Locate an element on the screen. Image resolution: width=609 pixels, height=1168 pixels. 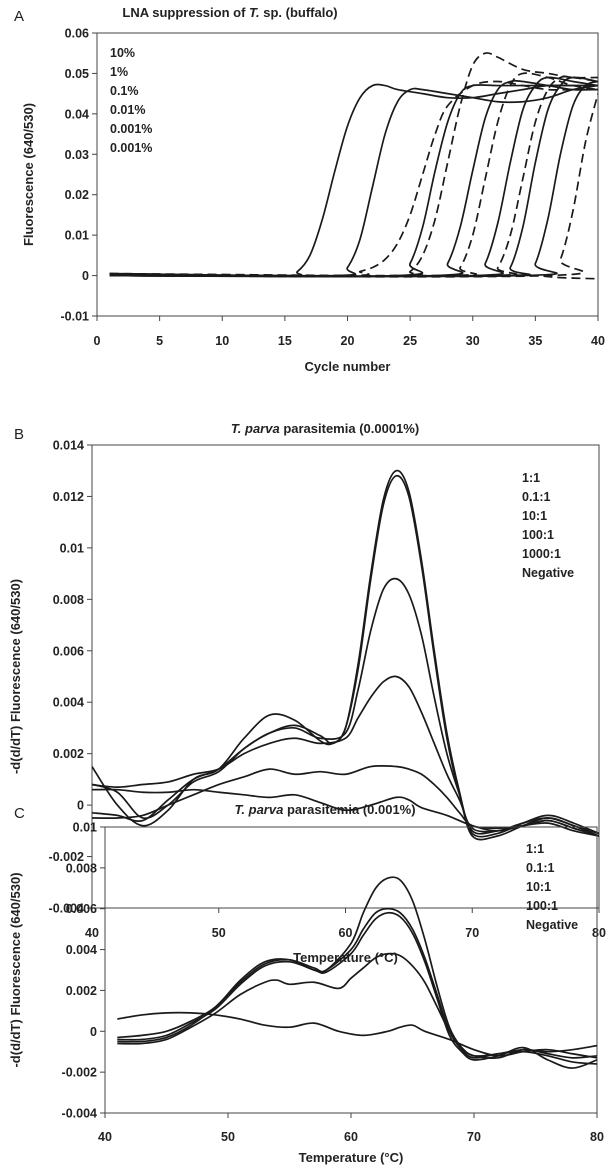
y-tick-label: 0.06 is located at coordinates (77, 34).